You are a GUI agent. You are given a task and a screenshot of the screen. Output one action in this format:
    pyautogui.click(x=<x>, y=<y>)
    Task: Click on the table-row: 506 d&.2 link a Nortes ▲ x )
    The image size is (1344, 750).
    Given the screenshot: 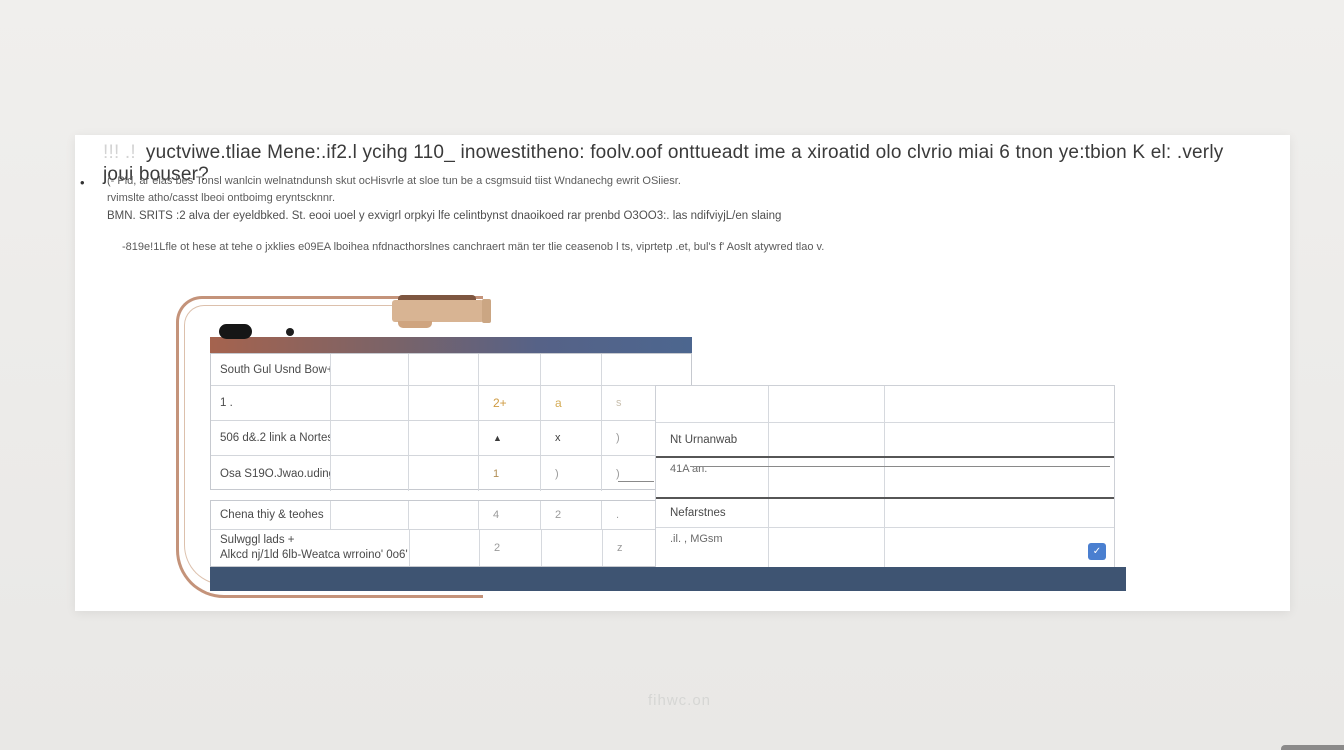 What is the action you would take?
    pyautogui.click(x=451, y=438)
    